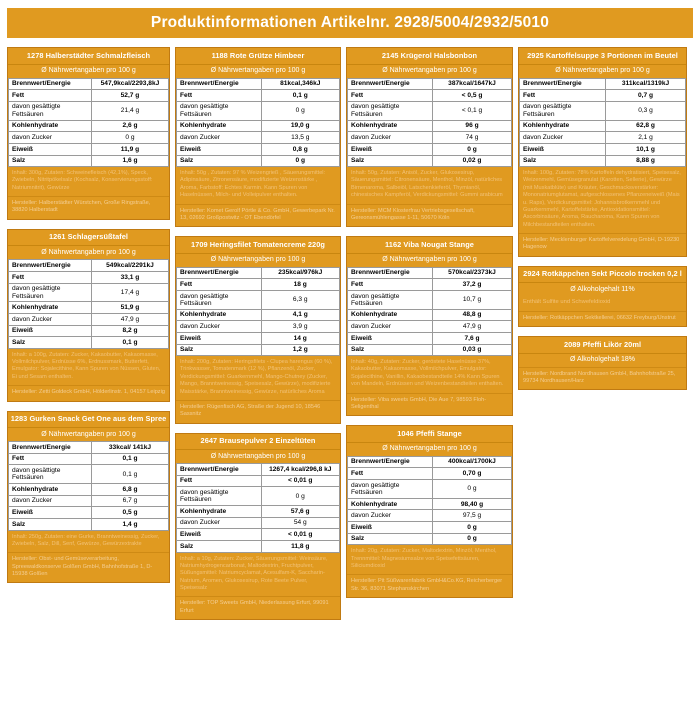 The width and height of the screenshot is (700, 708). I want to click on nutrition-value: 54 g, so click(300, 523).